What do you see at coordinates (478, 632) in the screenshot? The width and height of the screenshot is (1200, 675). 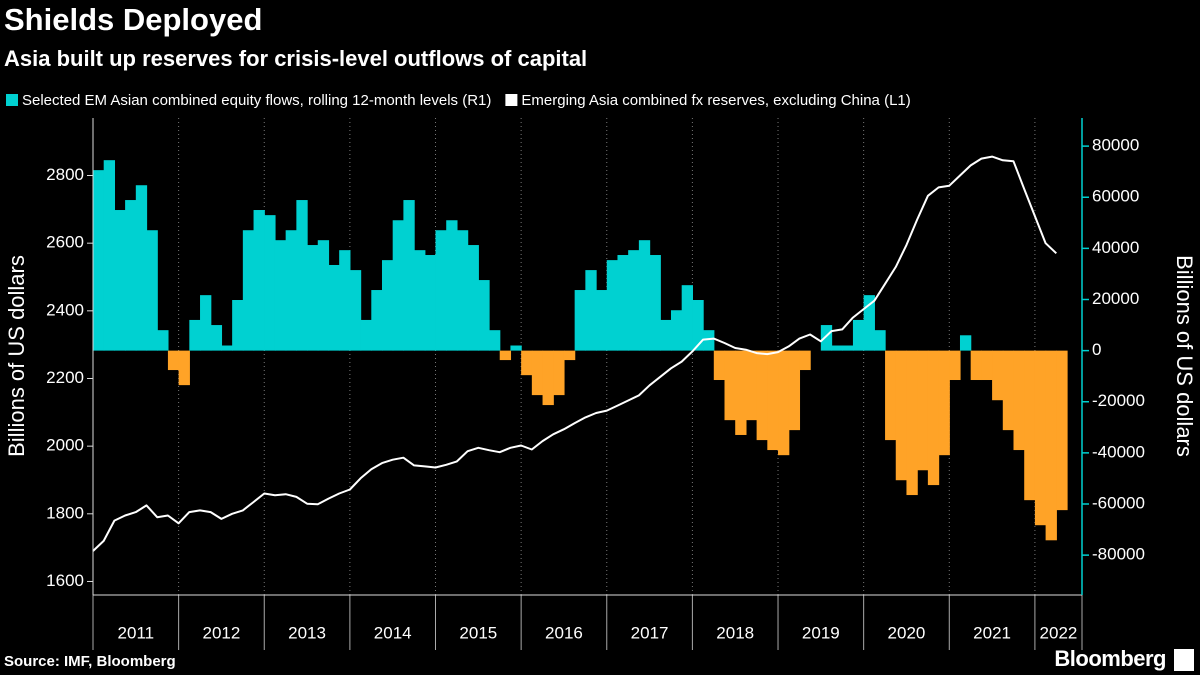 I see `x-tick-label: 2015` at bounding box center [478, 632].